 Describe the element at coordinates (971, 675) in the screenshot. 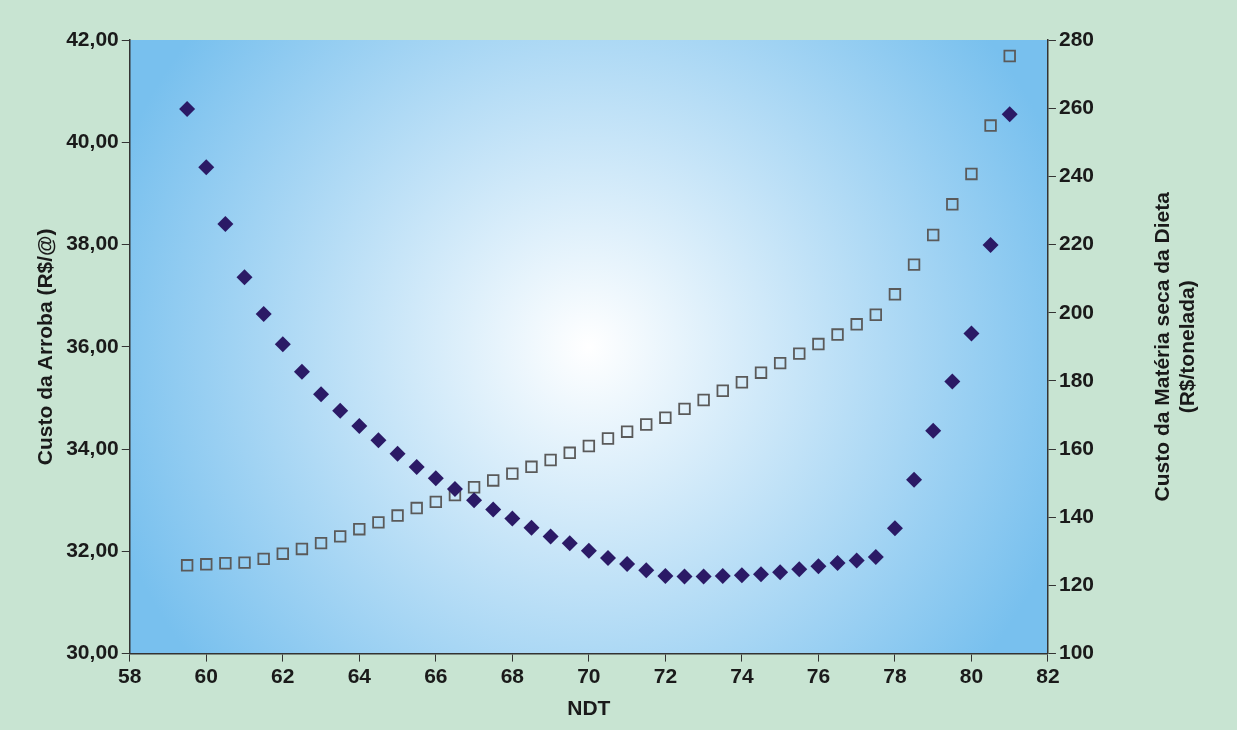

I see `x-tick-label: 80` at that location.